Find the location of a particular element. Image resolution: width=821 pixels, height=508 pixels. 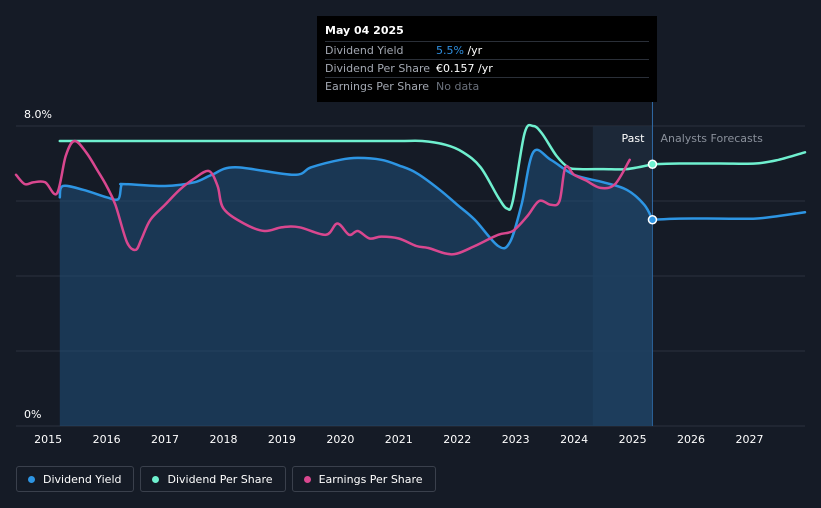

legend-item-earnings-per-share: Earnings Per Share is located at coordinates (363, 479).